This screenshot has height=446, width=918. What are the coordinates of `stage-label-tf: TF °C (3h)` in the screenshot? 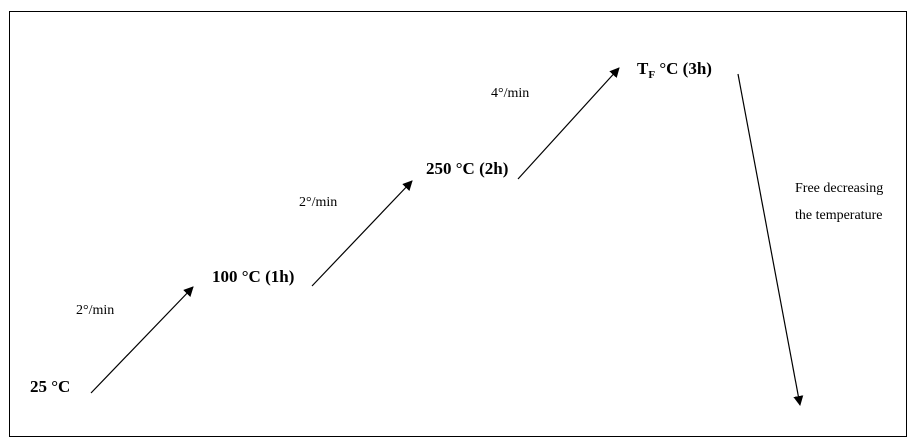 It's located at (674, 70).